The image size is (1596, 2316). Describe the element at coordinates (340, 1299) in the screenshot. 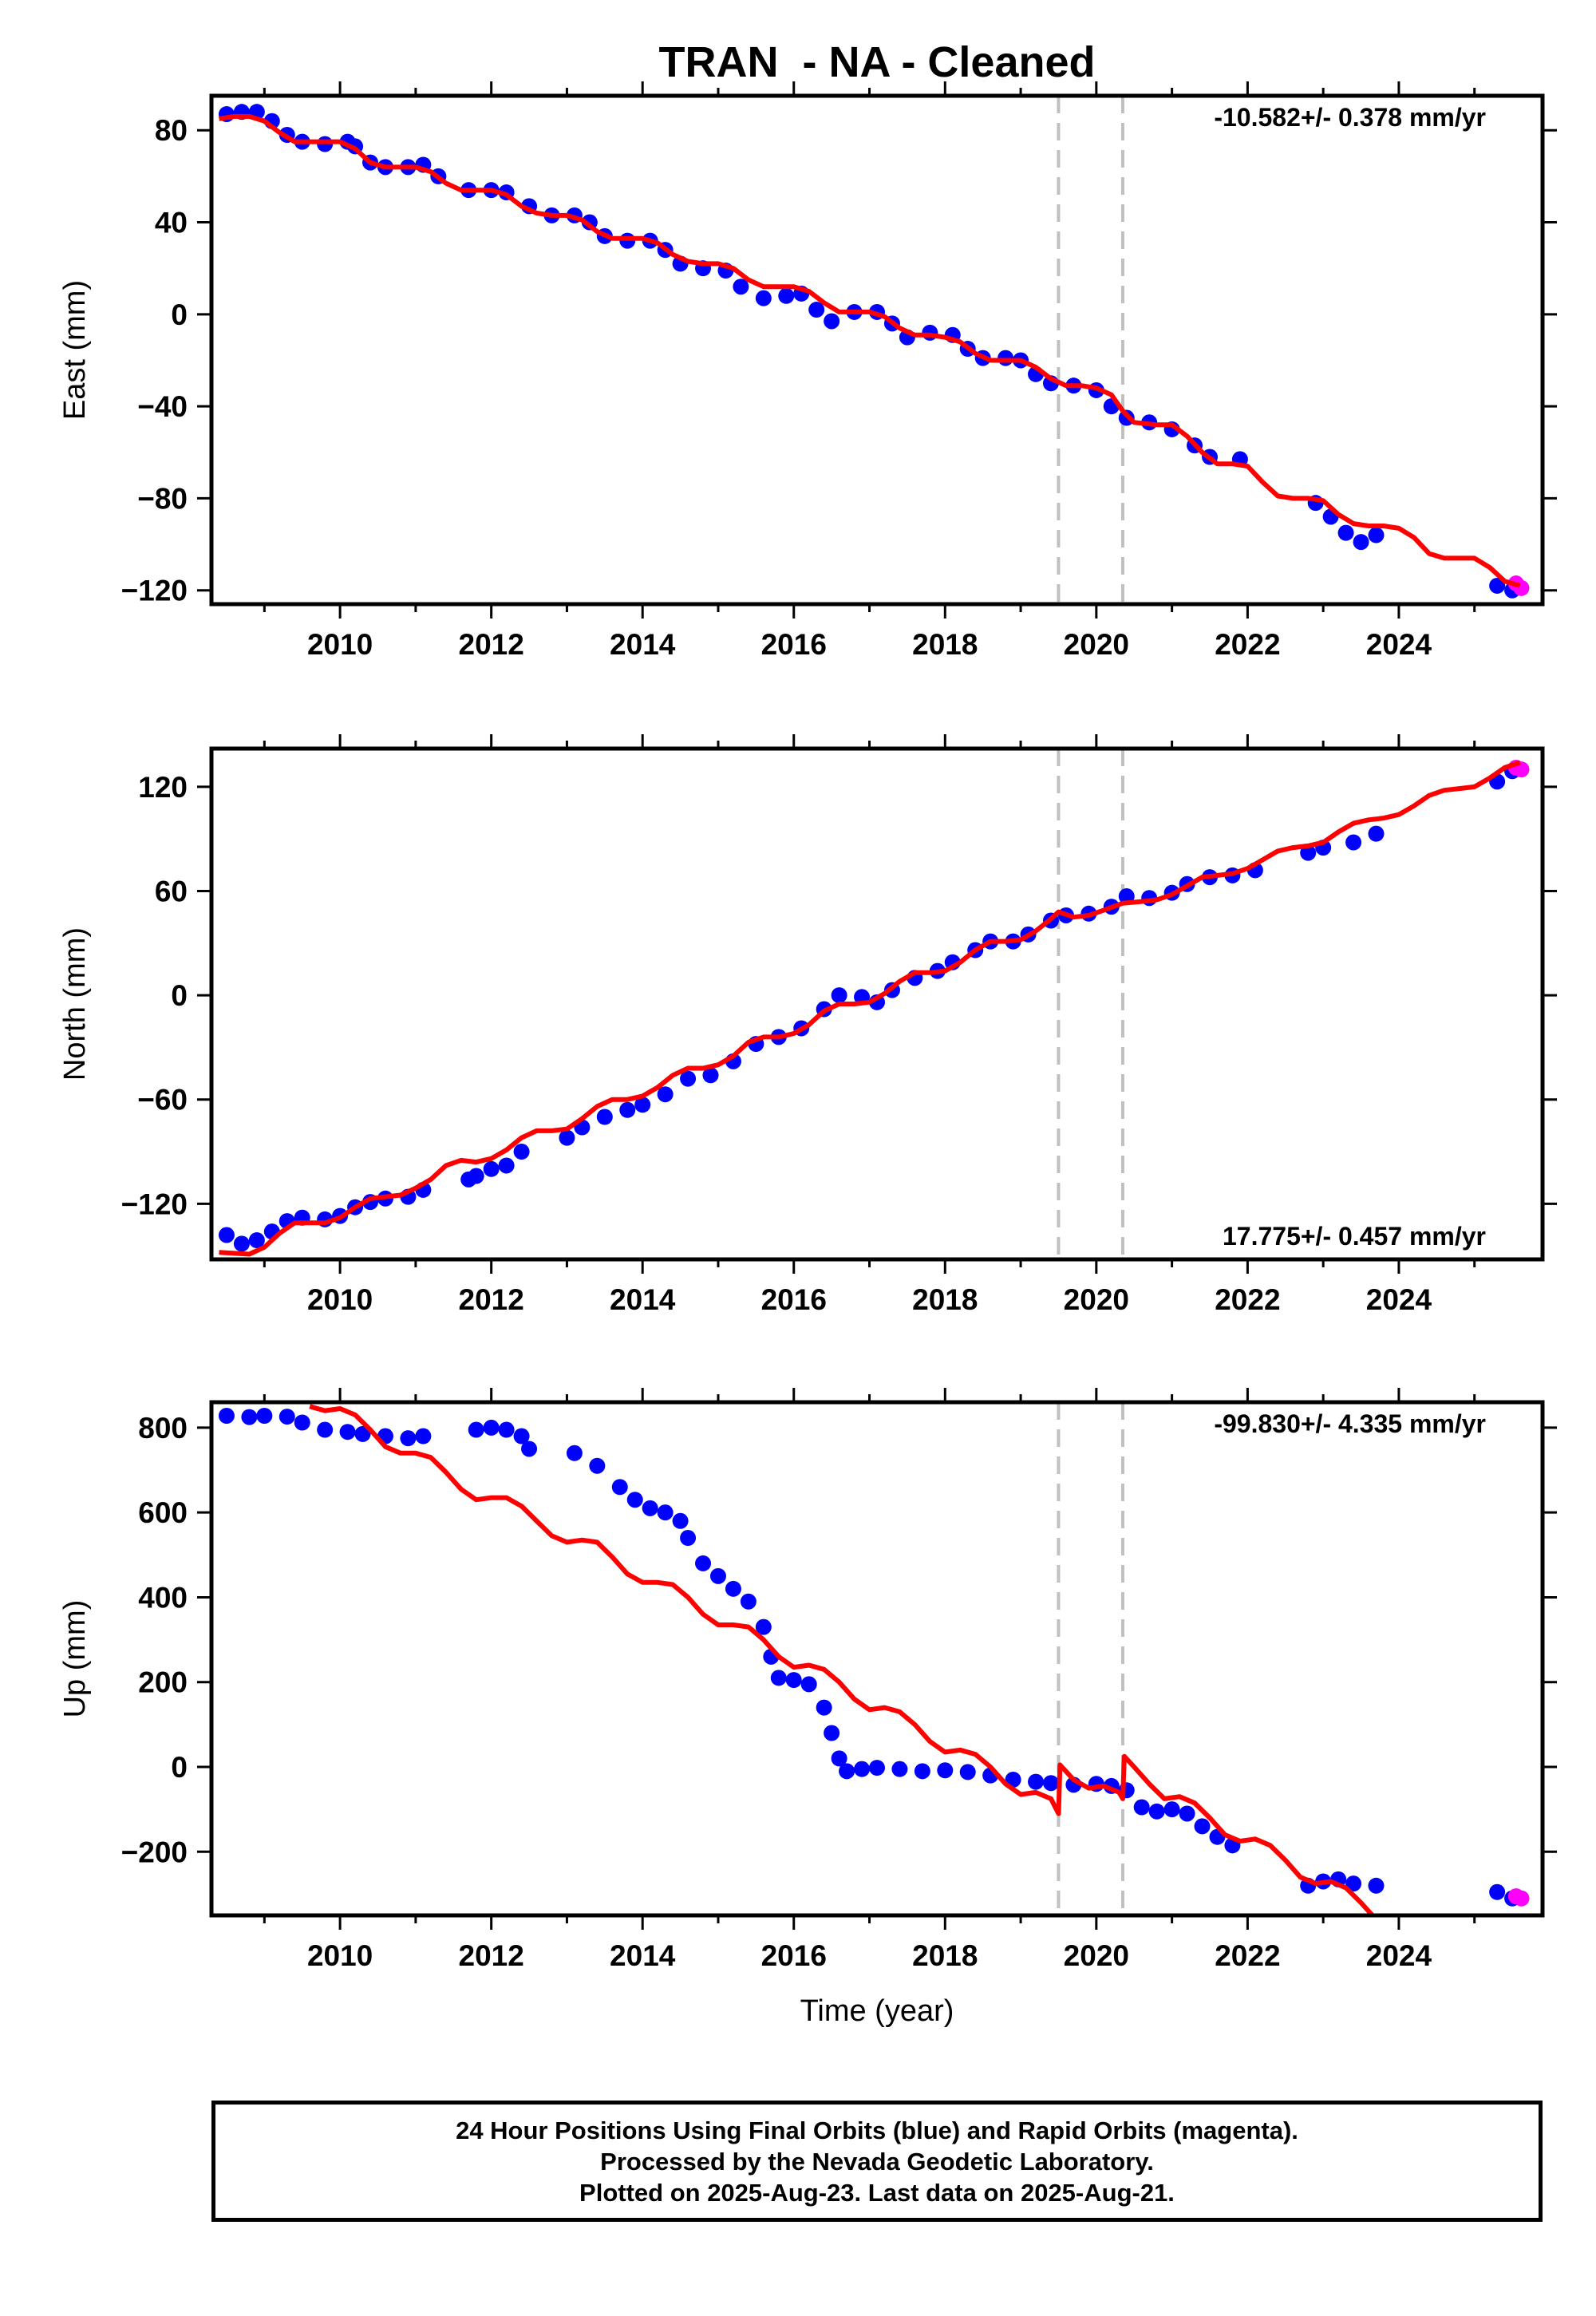

I see `north-x-tick-label: 2010` at that location.